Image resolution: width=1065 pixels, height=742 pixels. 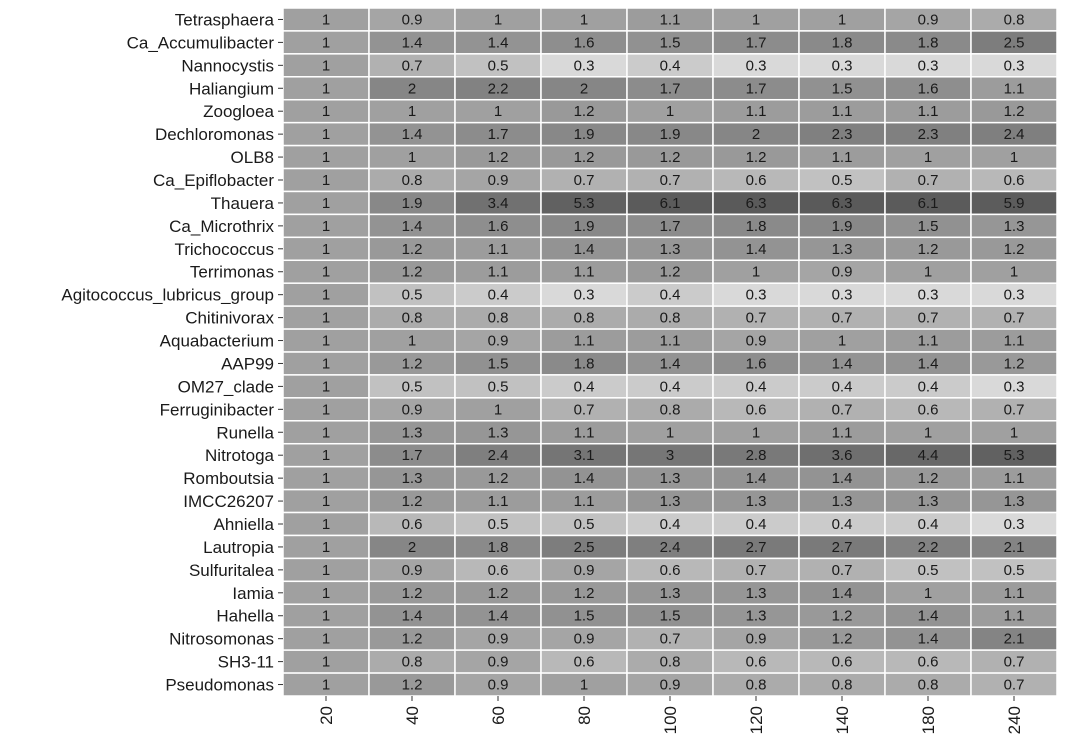 What do you see at coordinates (756, 134) in the screenshot?
I see `cell-value-label: 2` at bounding box center [756, 134].